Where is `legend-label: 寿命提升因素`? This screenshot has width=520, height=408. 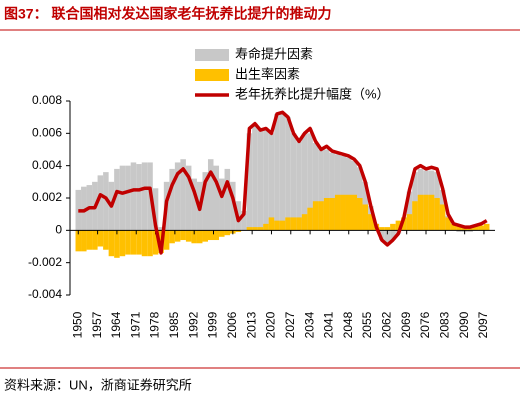
legend-label: 寿命提升因素 is located at coordinates (274, 53).